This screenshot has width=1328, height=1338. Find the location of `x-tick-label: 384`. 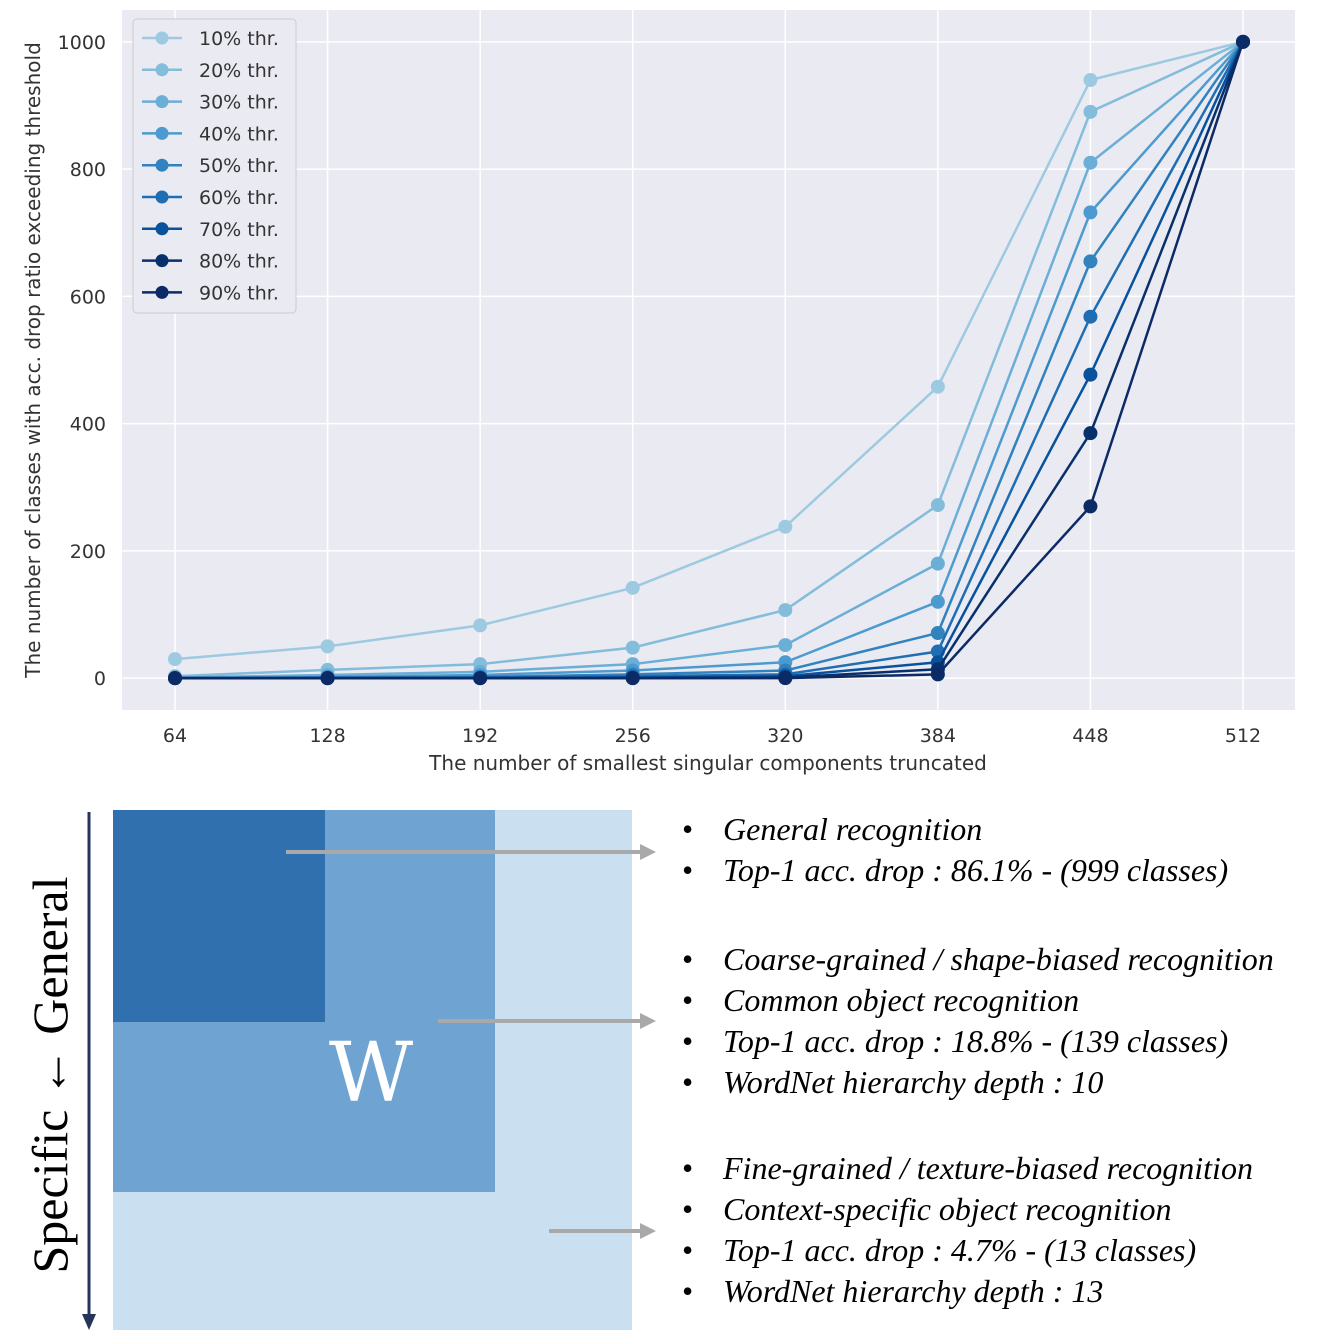

x-tick-label: 384 is located at coordinates (938, 736).